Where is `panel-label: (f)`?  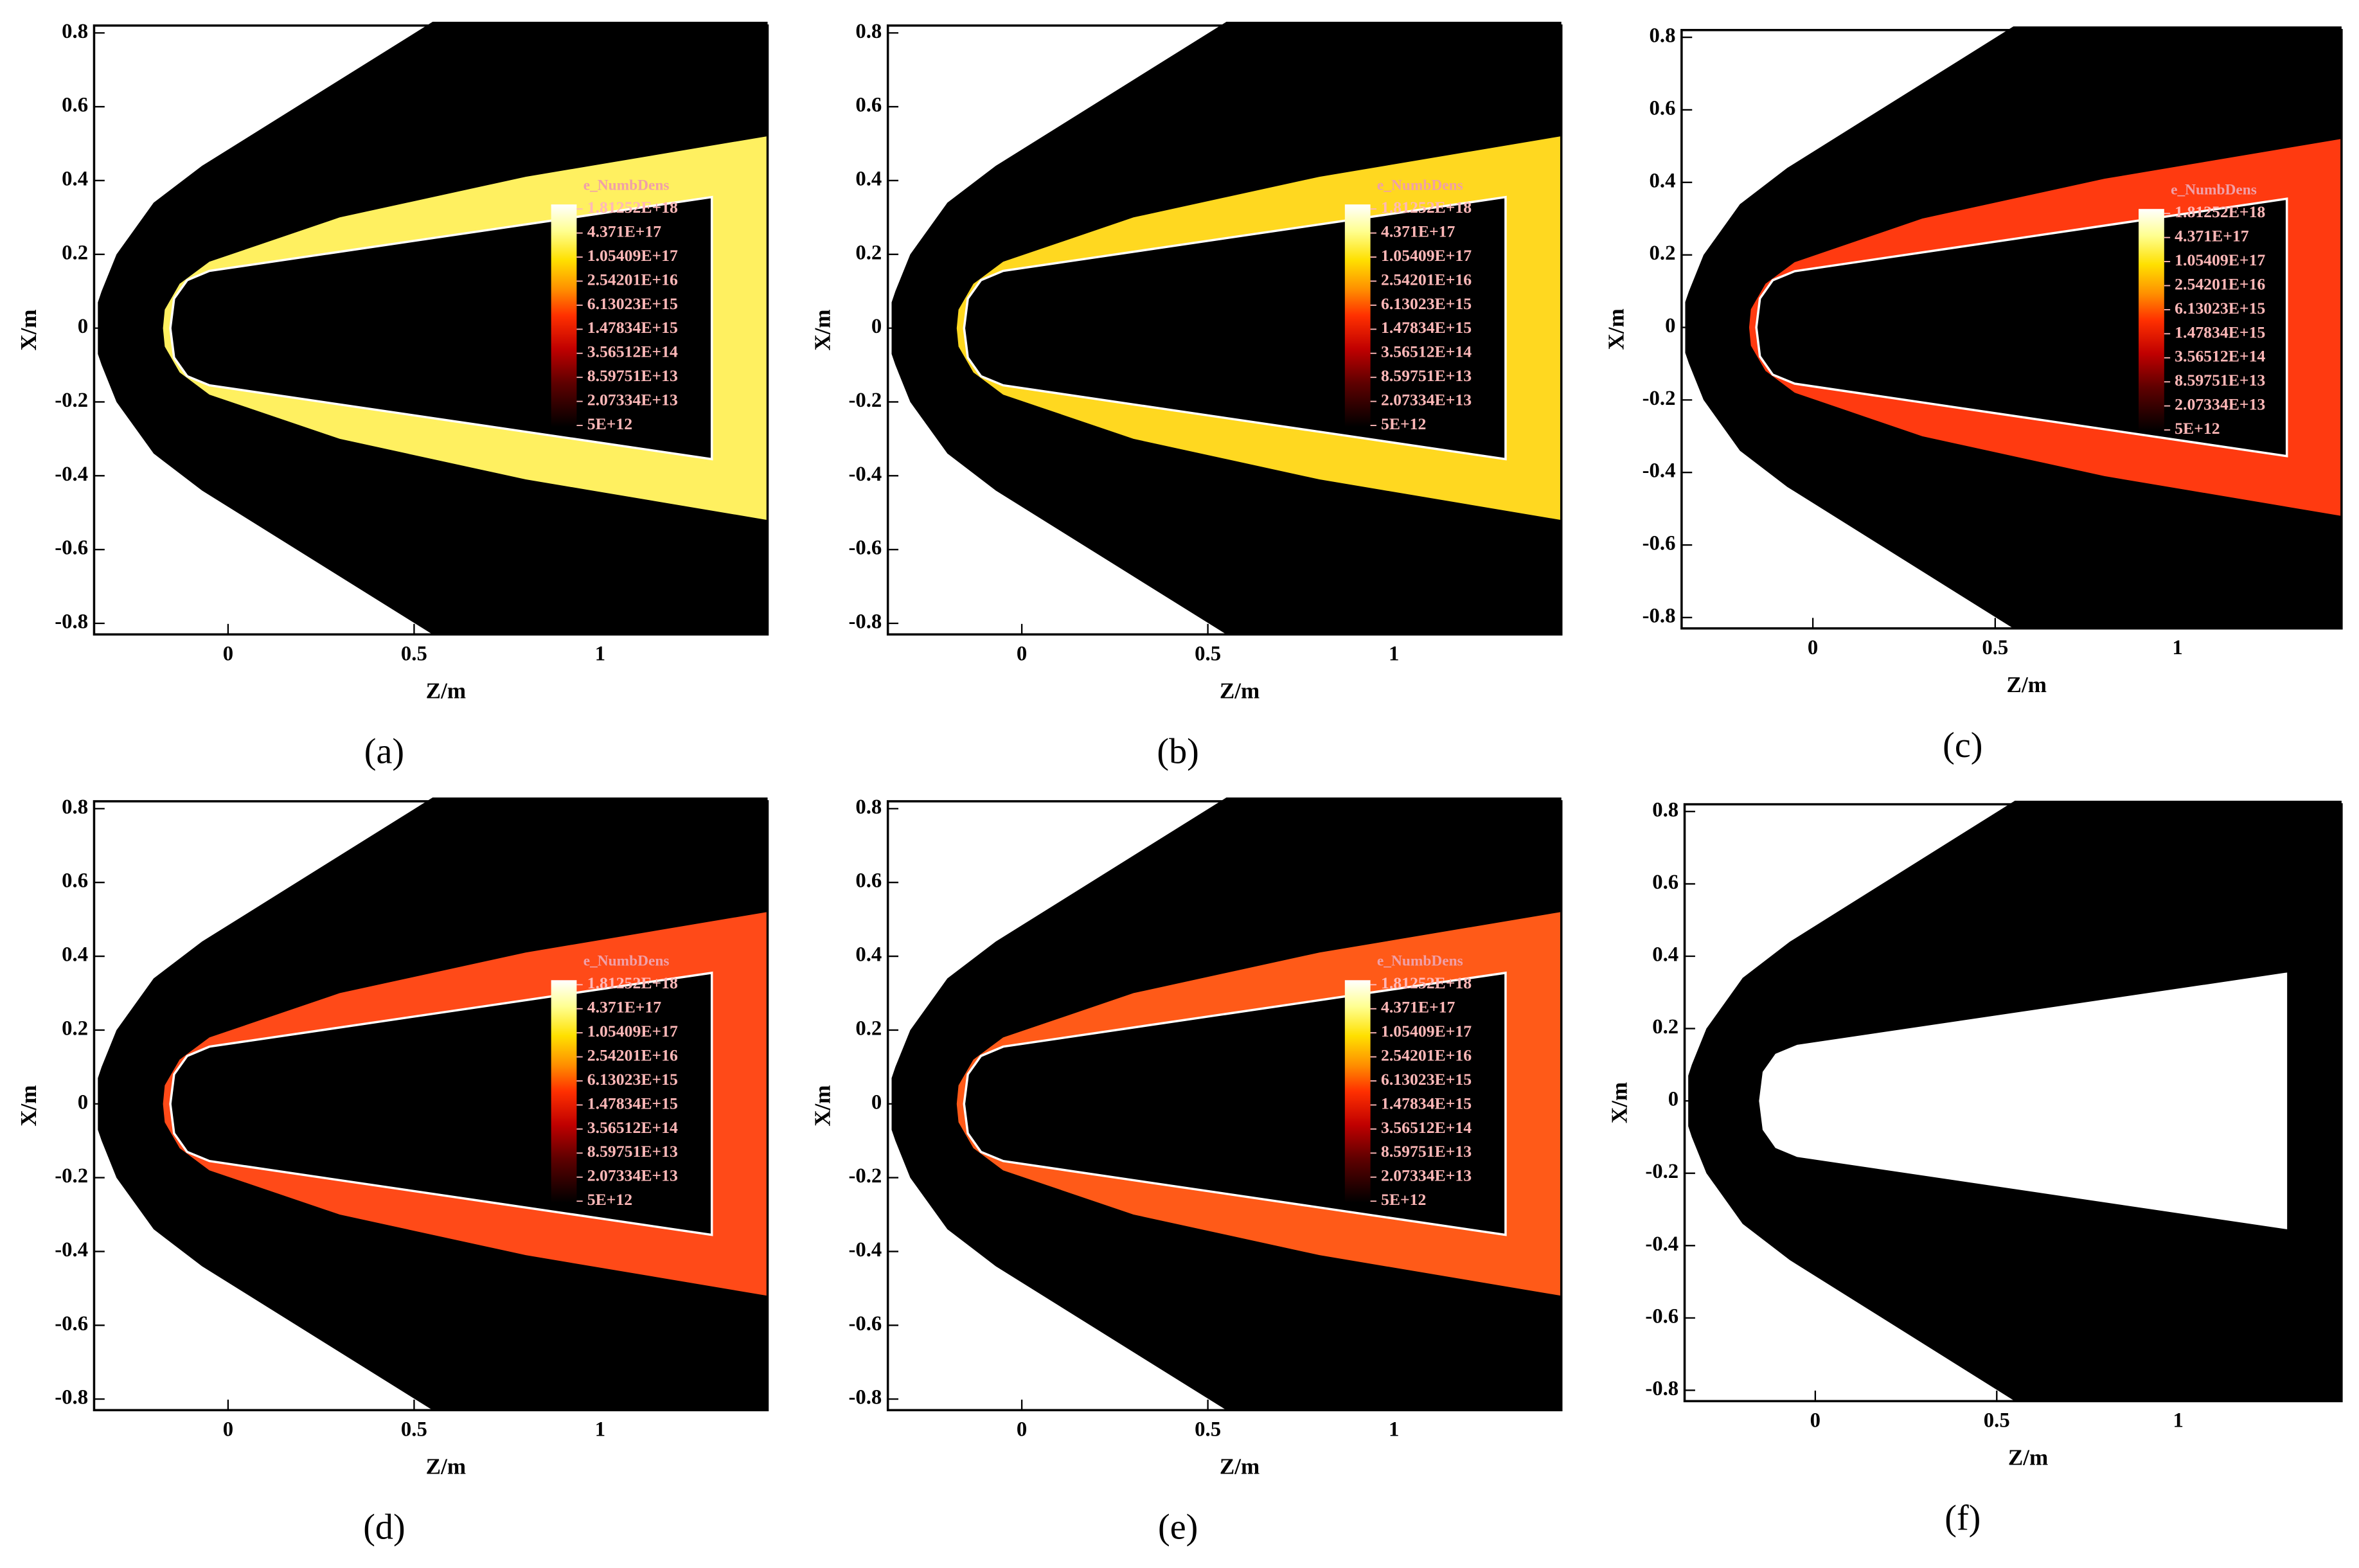 panel-label: (f) is located at coordinates (1963, 1518).